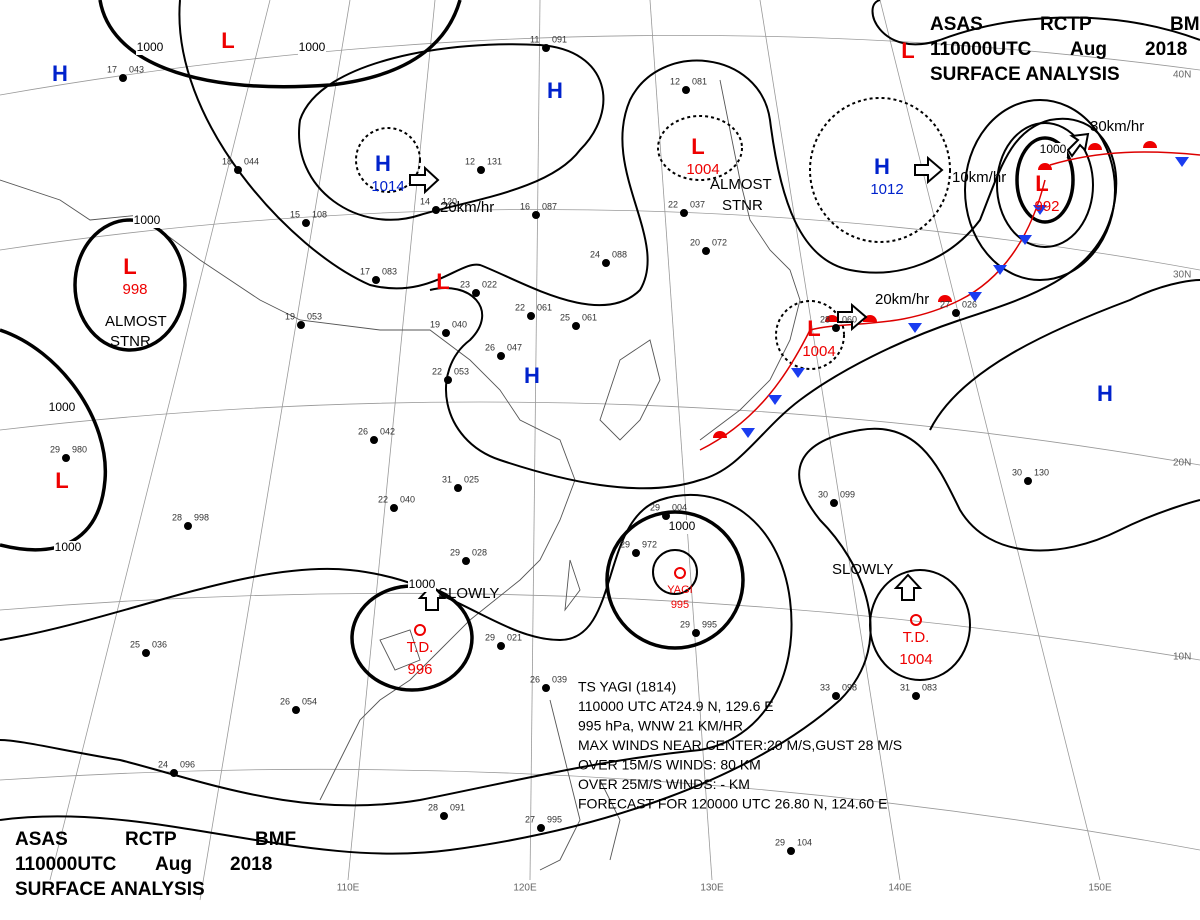 The height and width of the screenshot is (920, 1200). I want to click on station-temperature: 25, so click(565, 317).